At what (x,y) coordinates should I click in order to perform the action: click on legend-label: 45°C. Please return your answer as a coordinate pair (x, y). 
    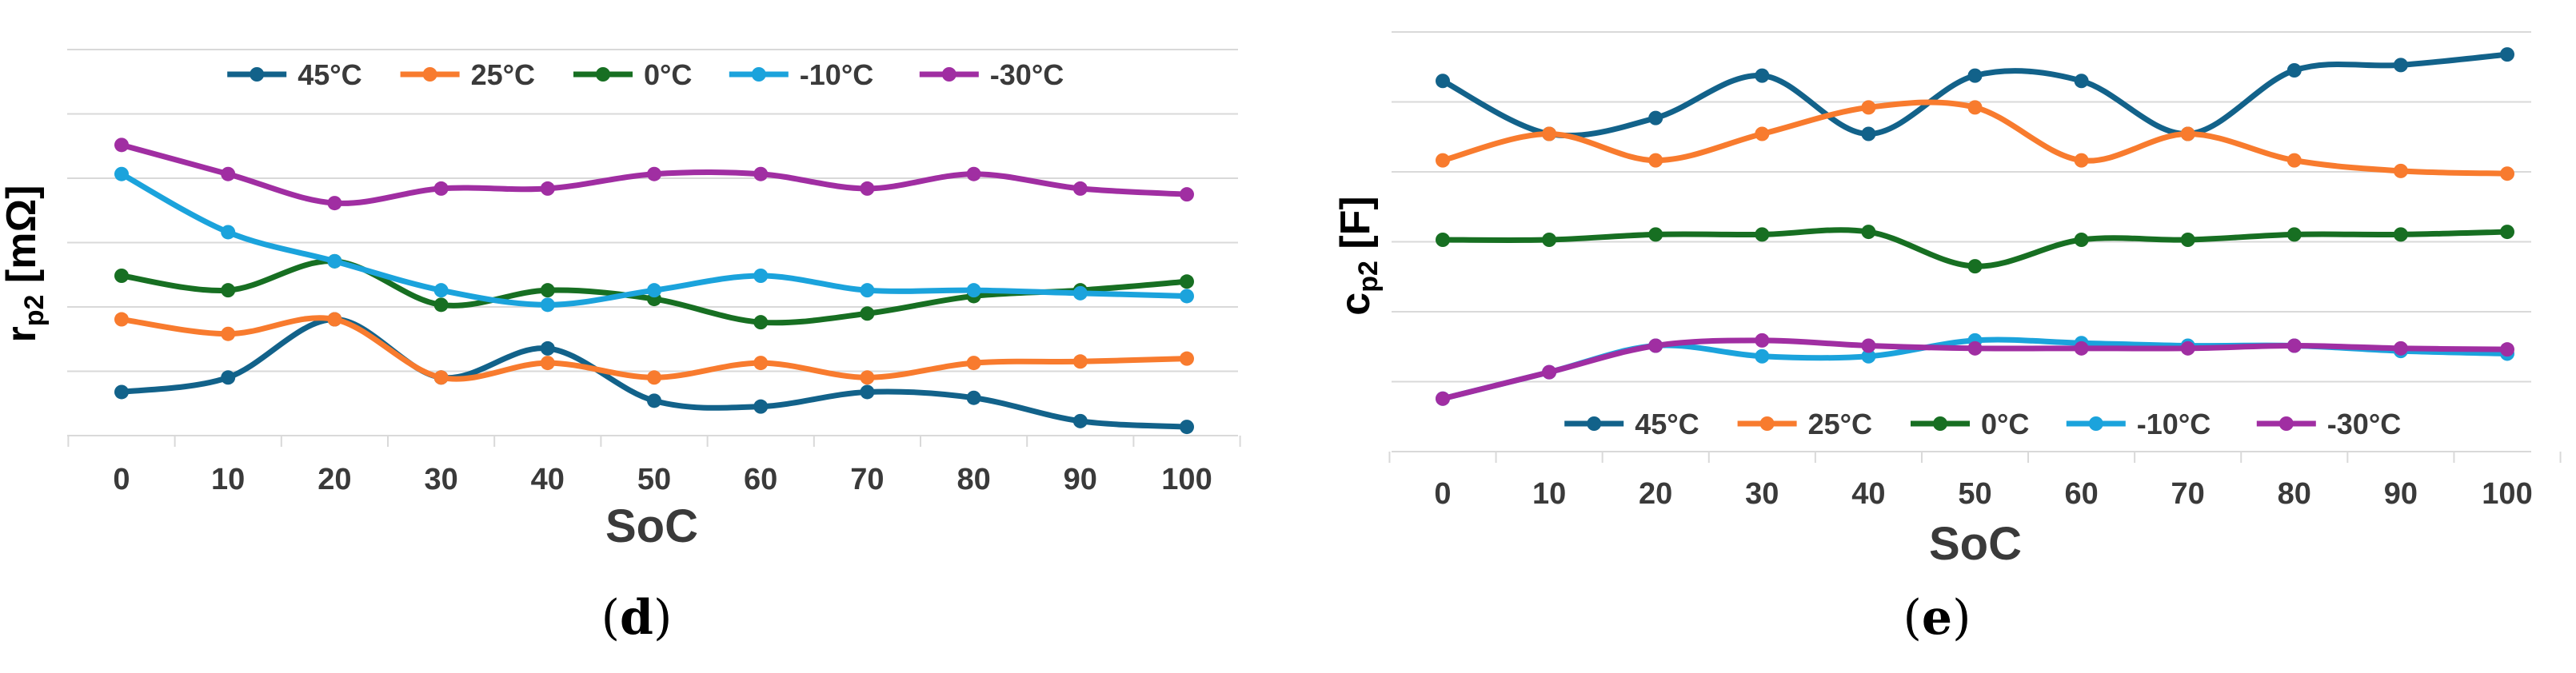
    Looking at the image, I should click on (1667, 424).